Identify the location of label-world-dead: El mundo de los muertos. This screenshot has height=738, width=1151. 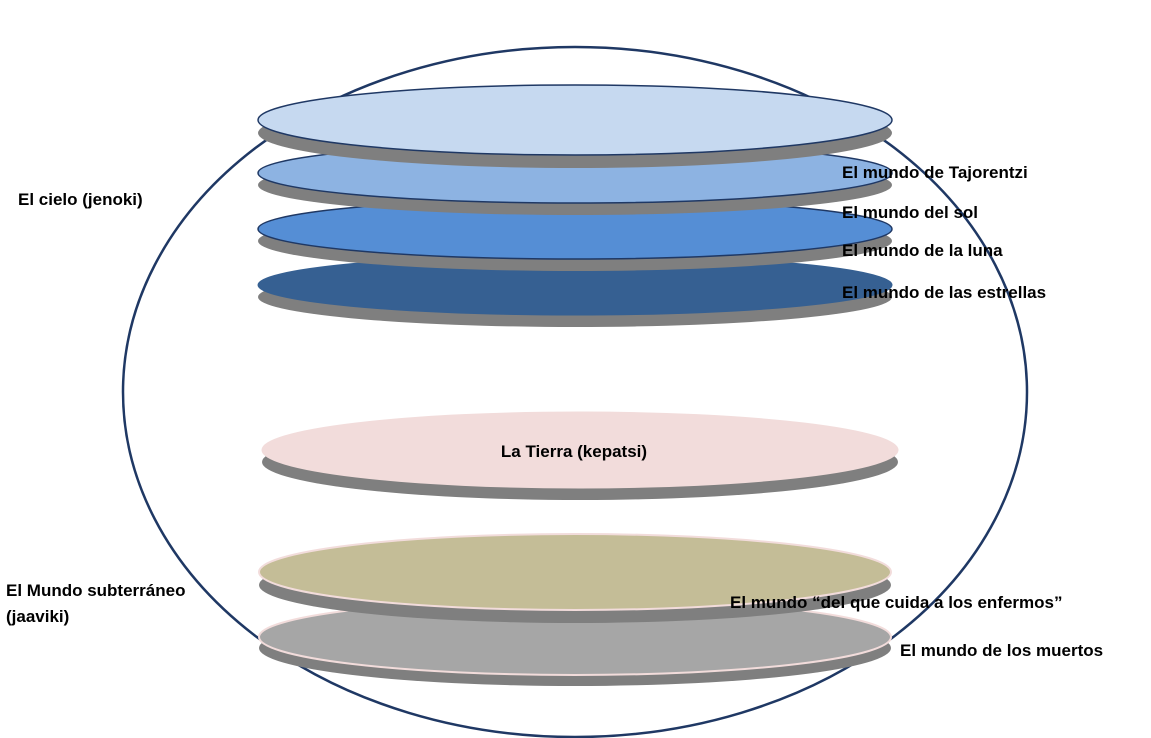
(1001, 650).